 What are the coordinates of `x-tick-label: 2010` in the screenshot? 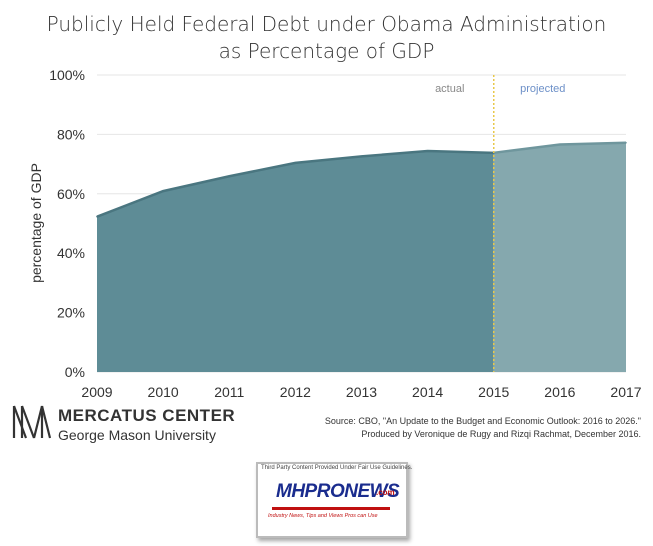 It's located at (163, 392).